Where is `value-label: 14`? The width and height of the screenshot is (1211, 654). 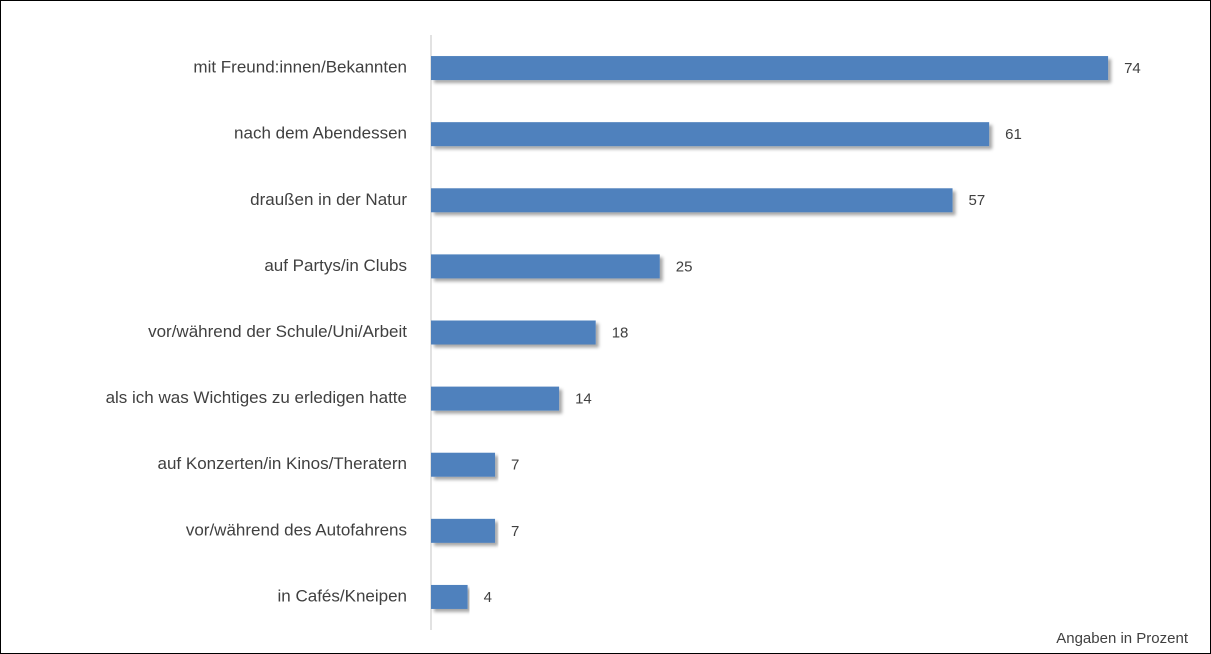 value-label: 14 is located at coordinates (583, 399).